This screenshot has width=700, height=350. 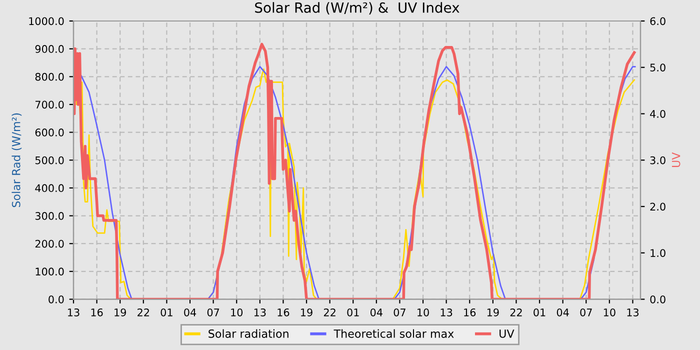 I want to click on chart-title: Solar Rad (W/m²) & UV Index, so click(x=357, y=8).